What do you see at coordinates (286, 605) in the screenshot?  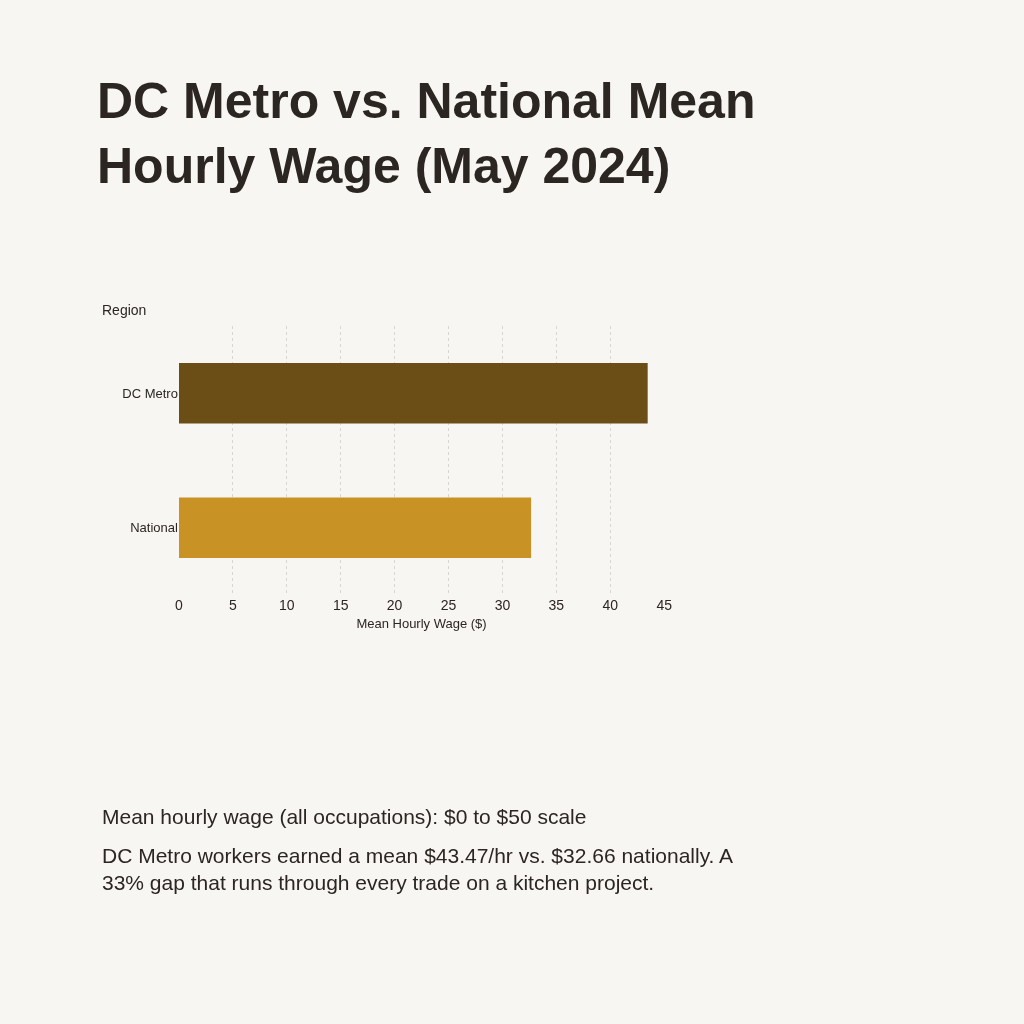 I see `x-tick-label: 10` at bounding box center [286, 605].